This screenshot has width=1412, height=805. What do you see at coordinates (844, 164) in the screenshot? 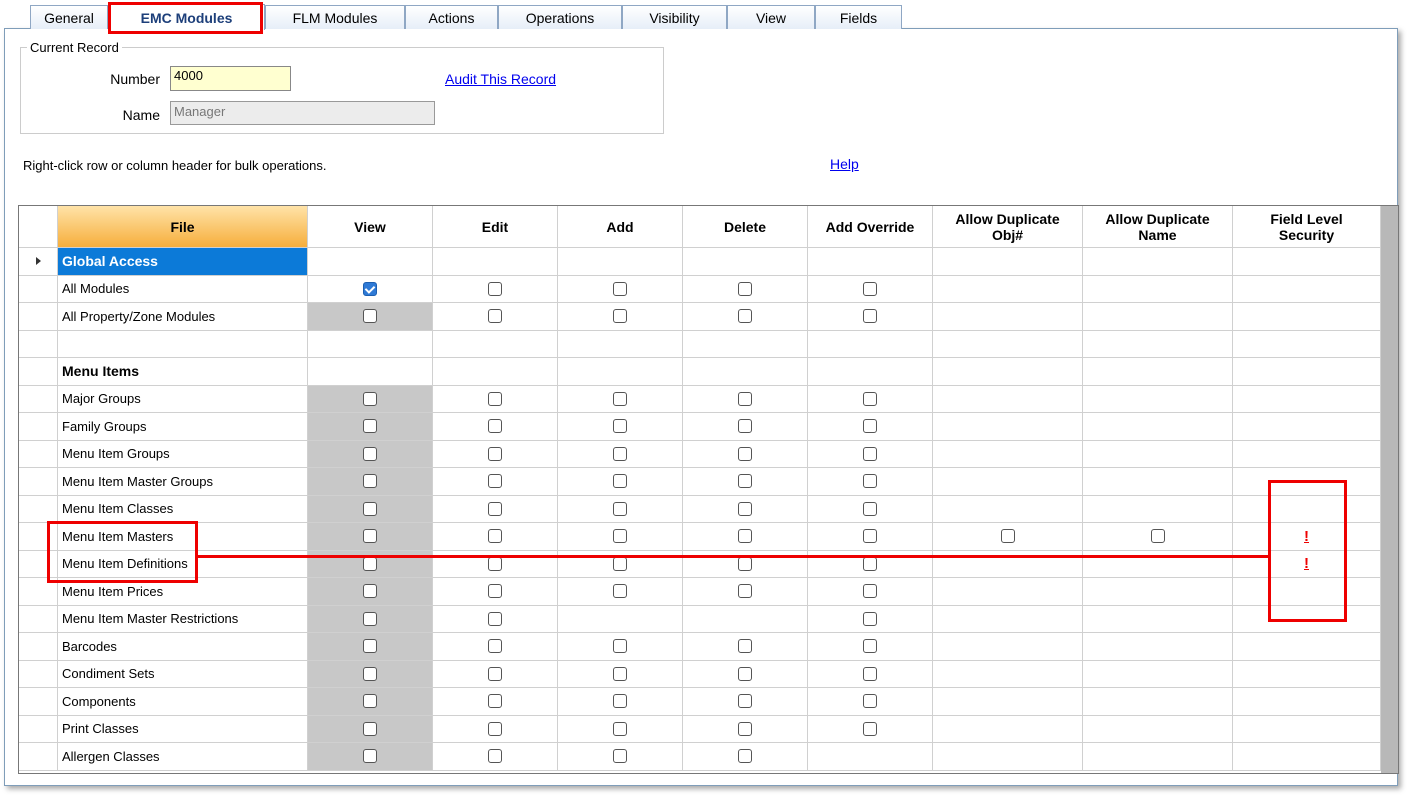
I see `help-link: Help` at bounding box center [844, 164].